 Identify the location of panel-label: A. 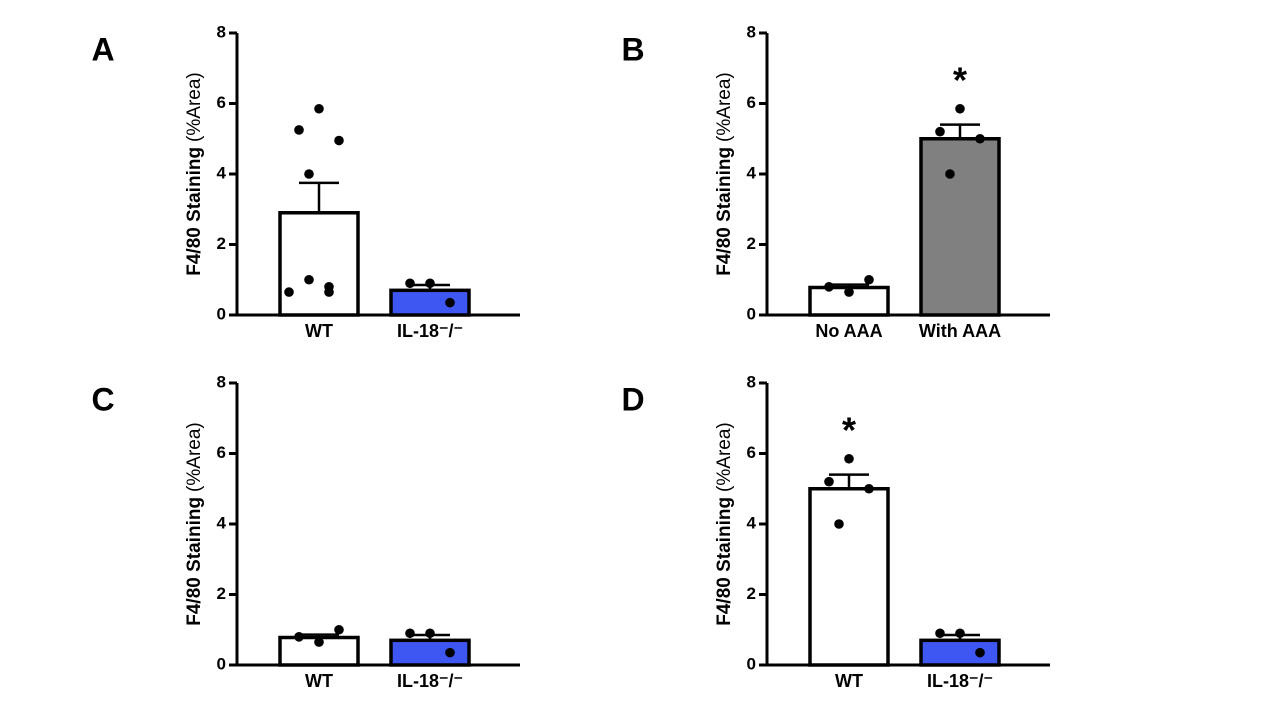
(102, 49).